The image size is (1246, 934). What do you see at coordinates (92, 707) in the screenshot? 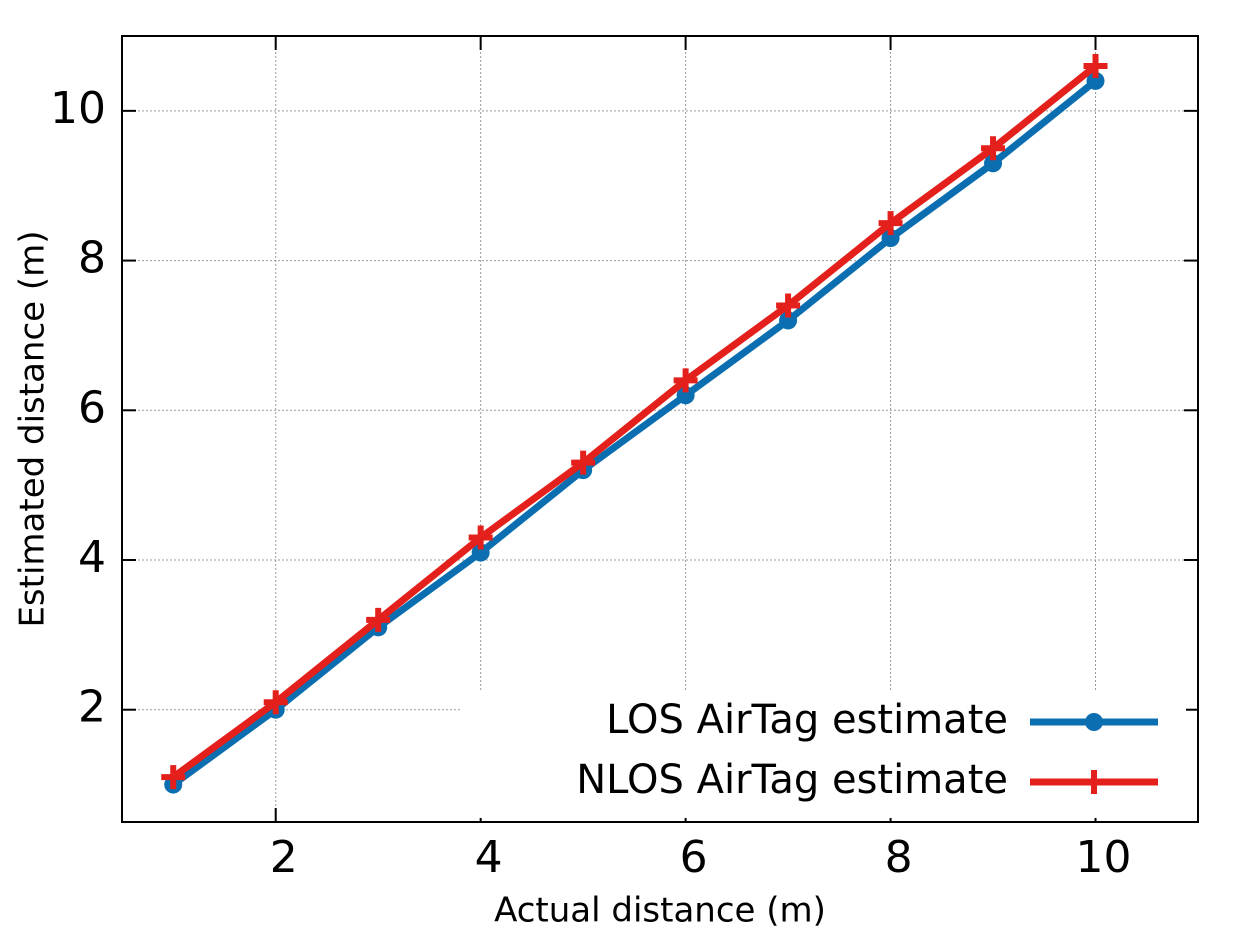
I see `y-tick-label: 2` at bounding box center [92, 707].